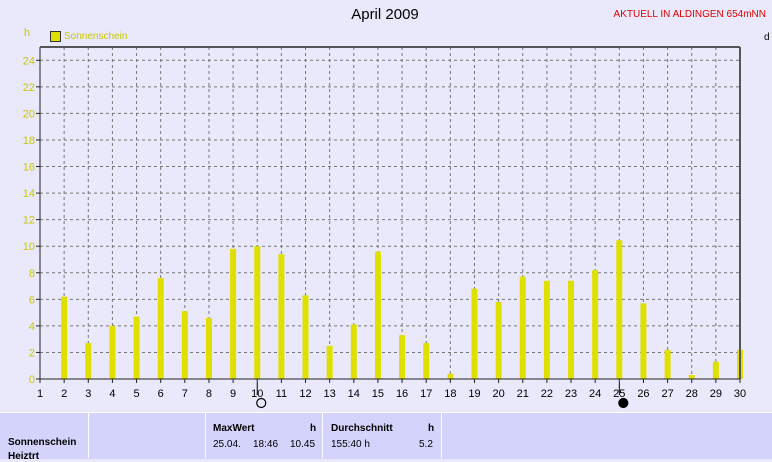 The width and height of the screenshot is (772, 462). Describe the element at coordinates (29, 168) in the screenshot. I see `y-tick-label: 16` at that location.